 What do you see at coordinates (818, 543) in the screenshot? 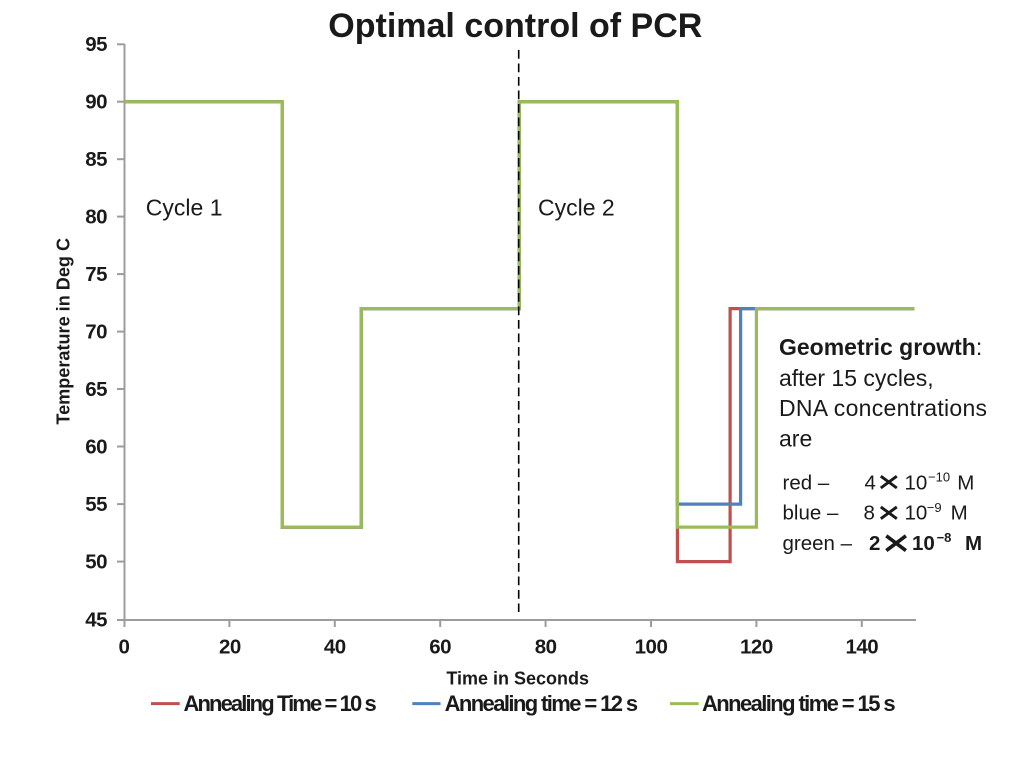
I see `svg-text: green –` at bounding box center [818, 543].